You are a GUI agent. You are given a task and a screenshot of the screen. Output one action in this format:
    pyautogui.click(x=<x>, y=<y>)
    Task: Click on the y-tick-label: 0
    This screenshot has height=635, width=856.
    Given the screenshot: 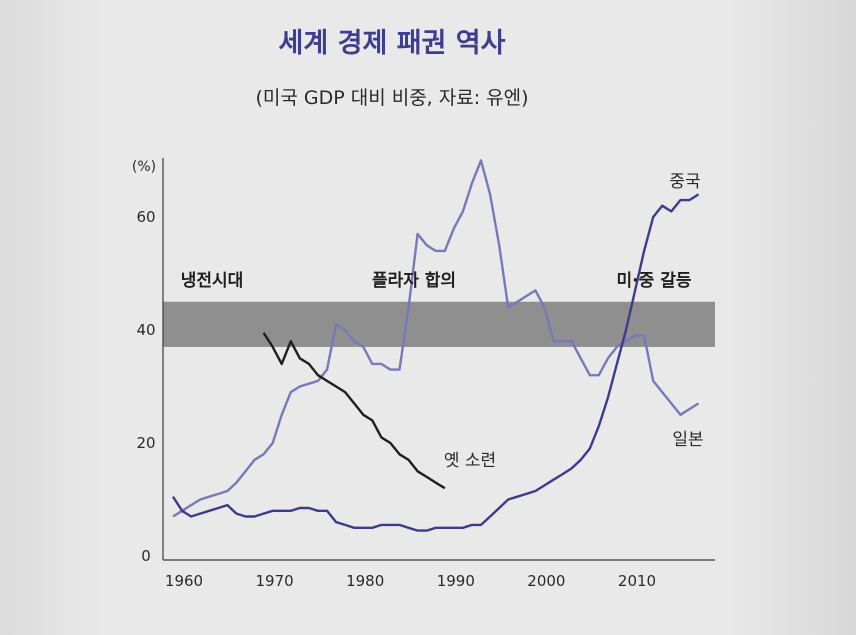 What is the action you would take?
    pyautogui.click(x=146, y=556)
    